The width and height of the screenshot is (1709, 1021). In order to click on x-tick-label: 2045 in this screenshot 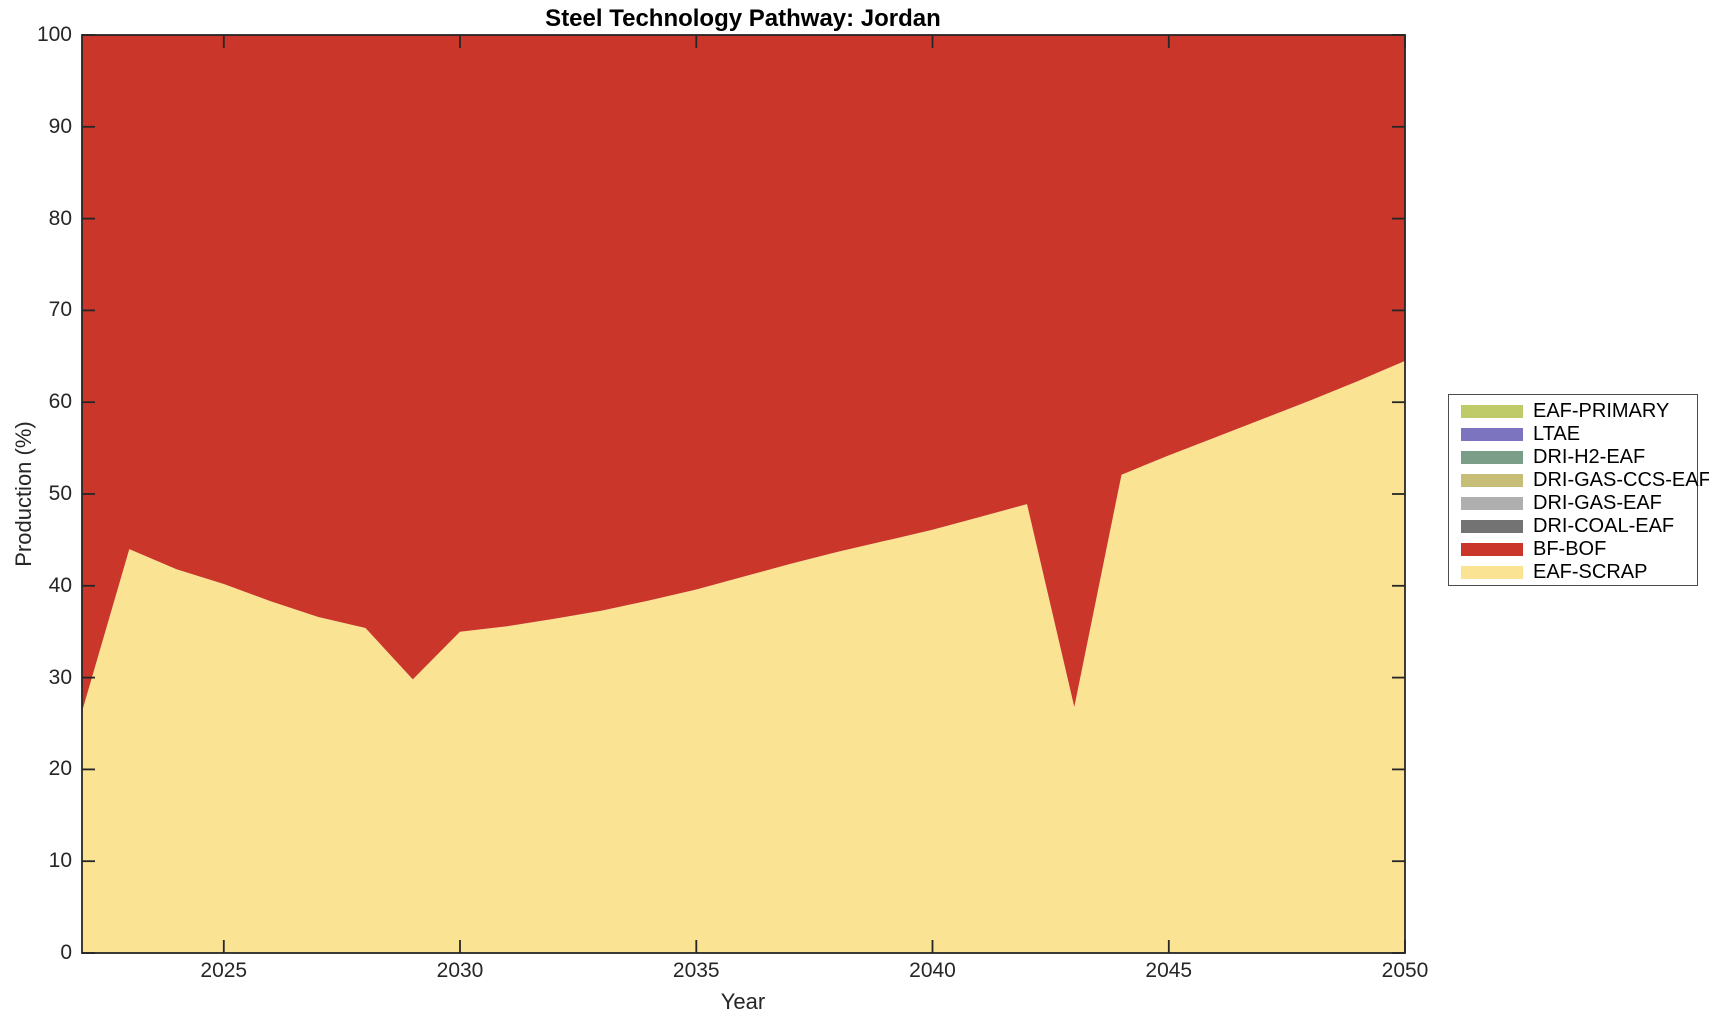, I will do `click(1169, 970)`.